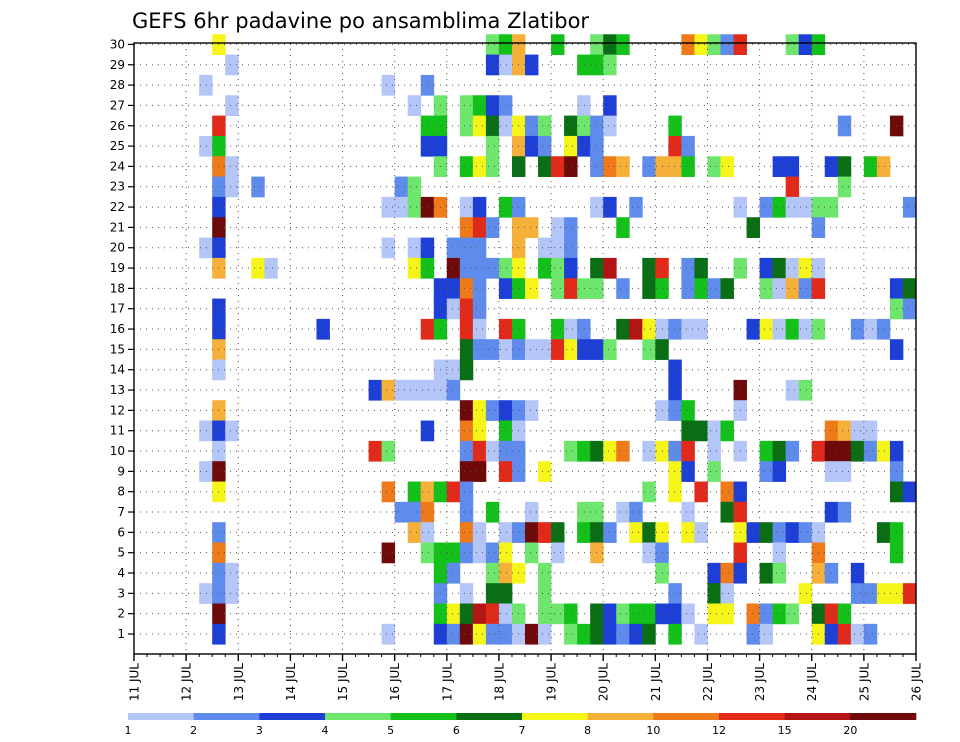 Image resolution: width=960 pixels, height=742 pixels. Describe the element at coordinates (117, 390) in the screenshot. I see `y-tick-label: 13` at that location.